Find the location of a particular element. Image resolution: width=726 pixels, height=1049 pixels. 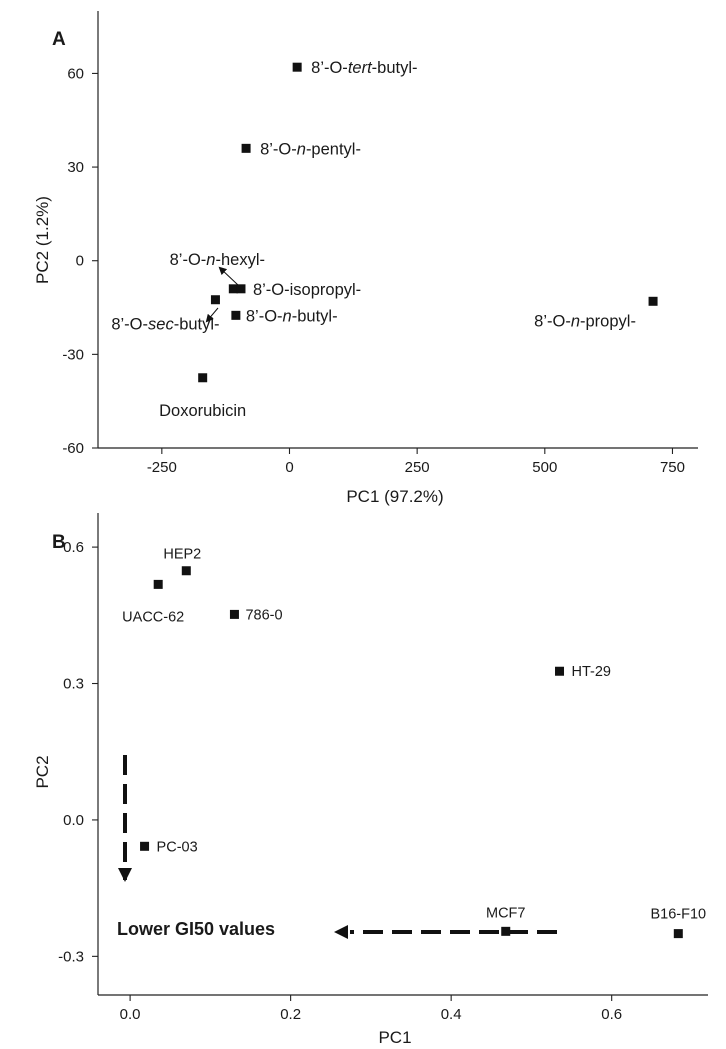

panel-a-point-label: 8’-O-n-pentyl- is located at coordinates (310, 149).